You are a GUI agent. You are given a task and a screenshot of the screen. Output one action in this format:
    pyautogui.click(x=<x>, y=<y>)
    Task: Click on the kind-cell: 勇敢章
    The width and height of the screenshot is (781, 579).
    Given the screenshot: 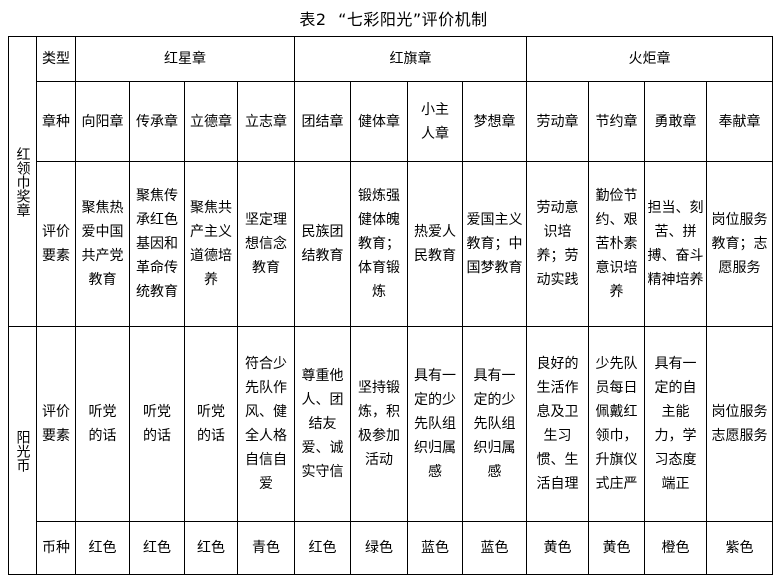 What is the action you would take?
    pyautogui.click(x=675, y=121)
    